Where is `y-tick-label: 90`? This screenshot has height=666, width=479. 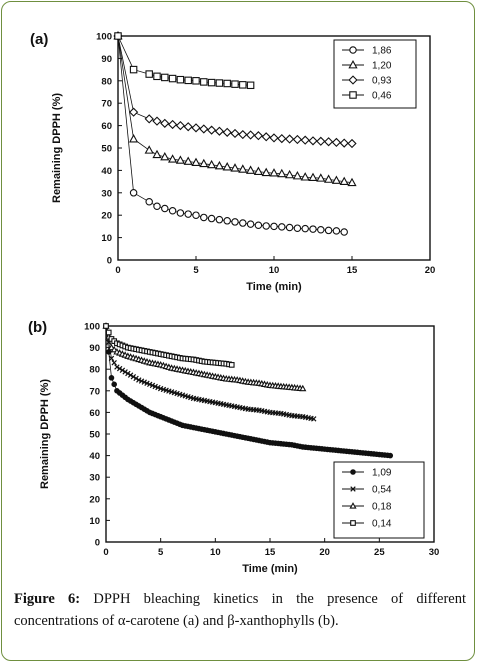
y-tick-label: 90 is located at coordinates (94, 348).